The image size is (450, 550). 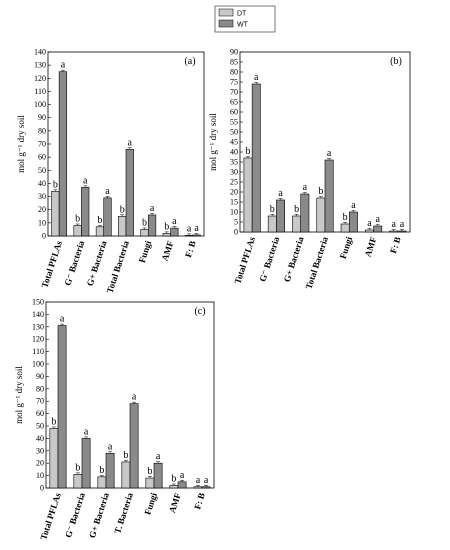 What do you see at coordinates (243, 25) in the screenshot?
I see `legend-label-wt: WT` at bounding box center [243, 25].